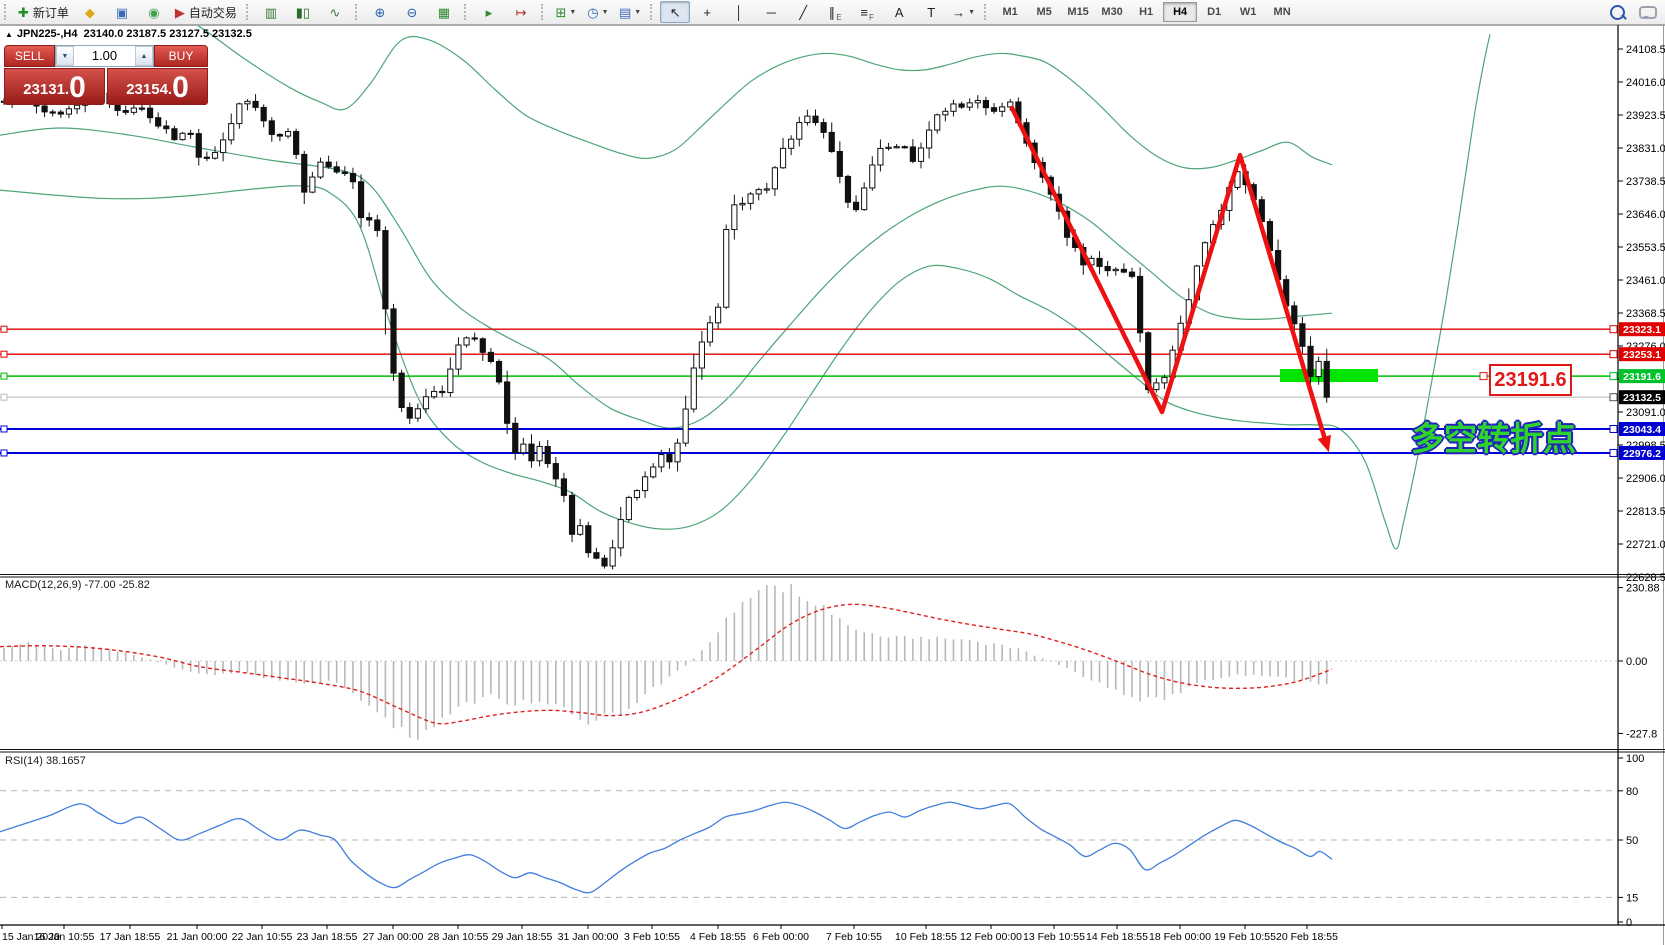  Describe the element at coordinates (963, 12) in the screenshot. I see `arrows-button: → ▼` at that location.